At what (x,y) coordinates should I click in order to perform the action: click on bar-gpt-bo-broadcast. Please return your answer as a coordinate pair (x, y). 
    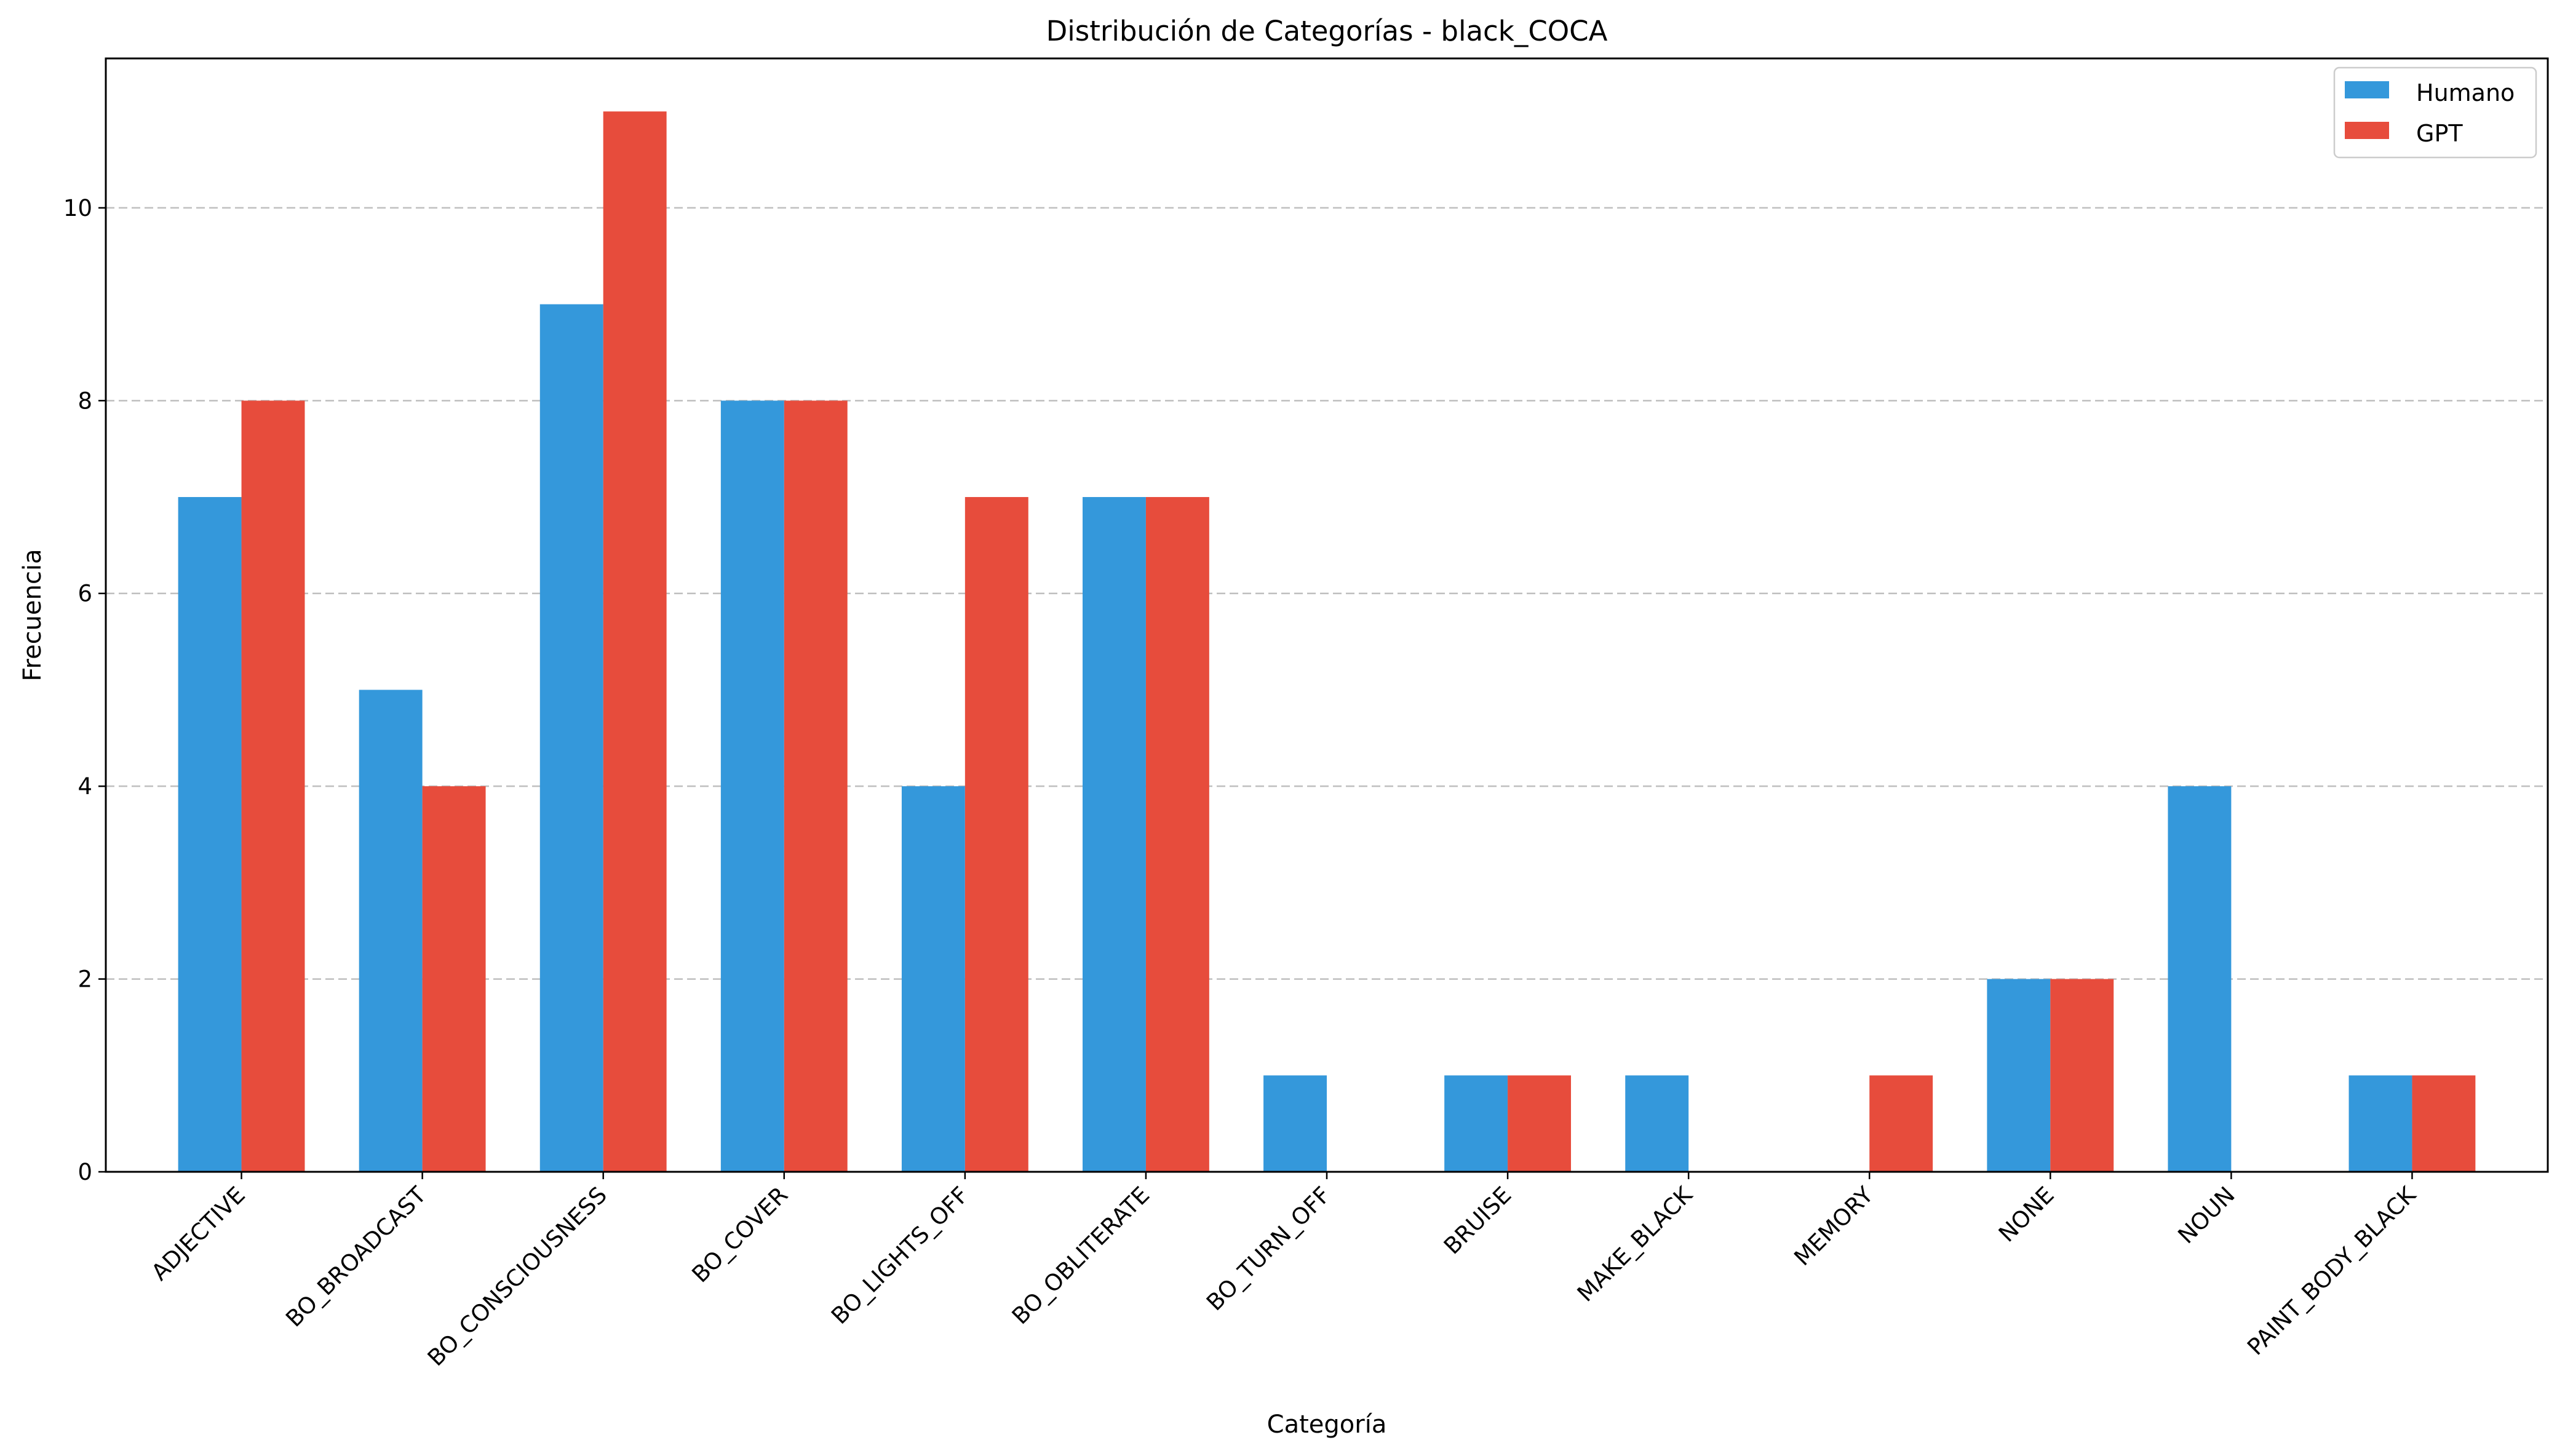
    Looking at the image, I should click on (454, 979).